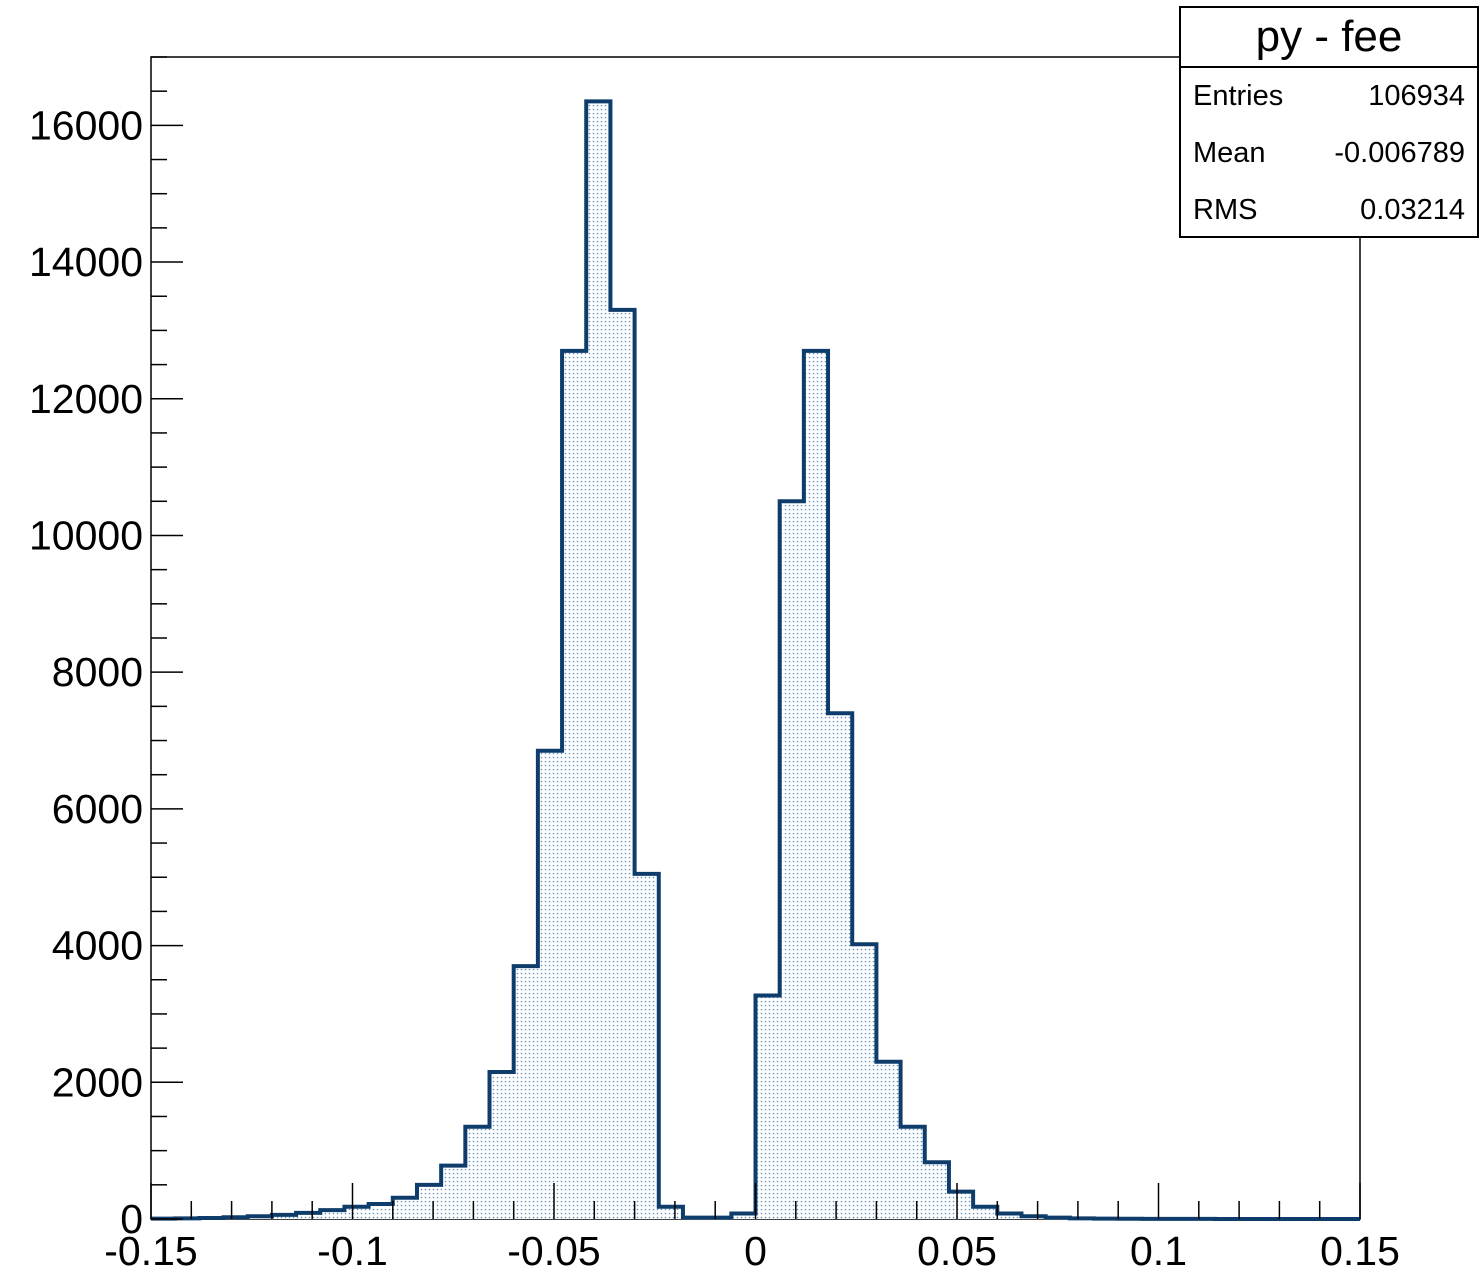 The height and width of the screenshot is (1273, 1481). I want to click on x-tick-label: 0.15, so click(1360, 1250).